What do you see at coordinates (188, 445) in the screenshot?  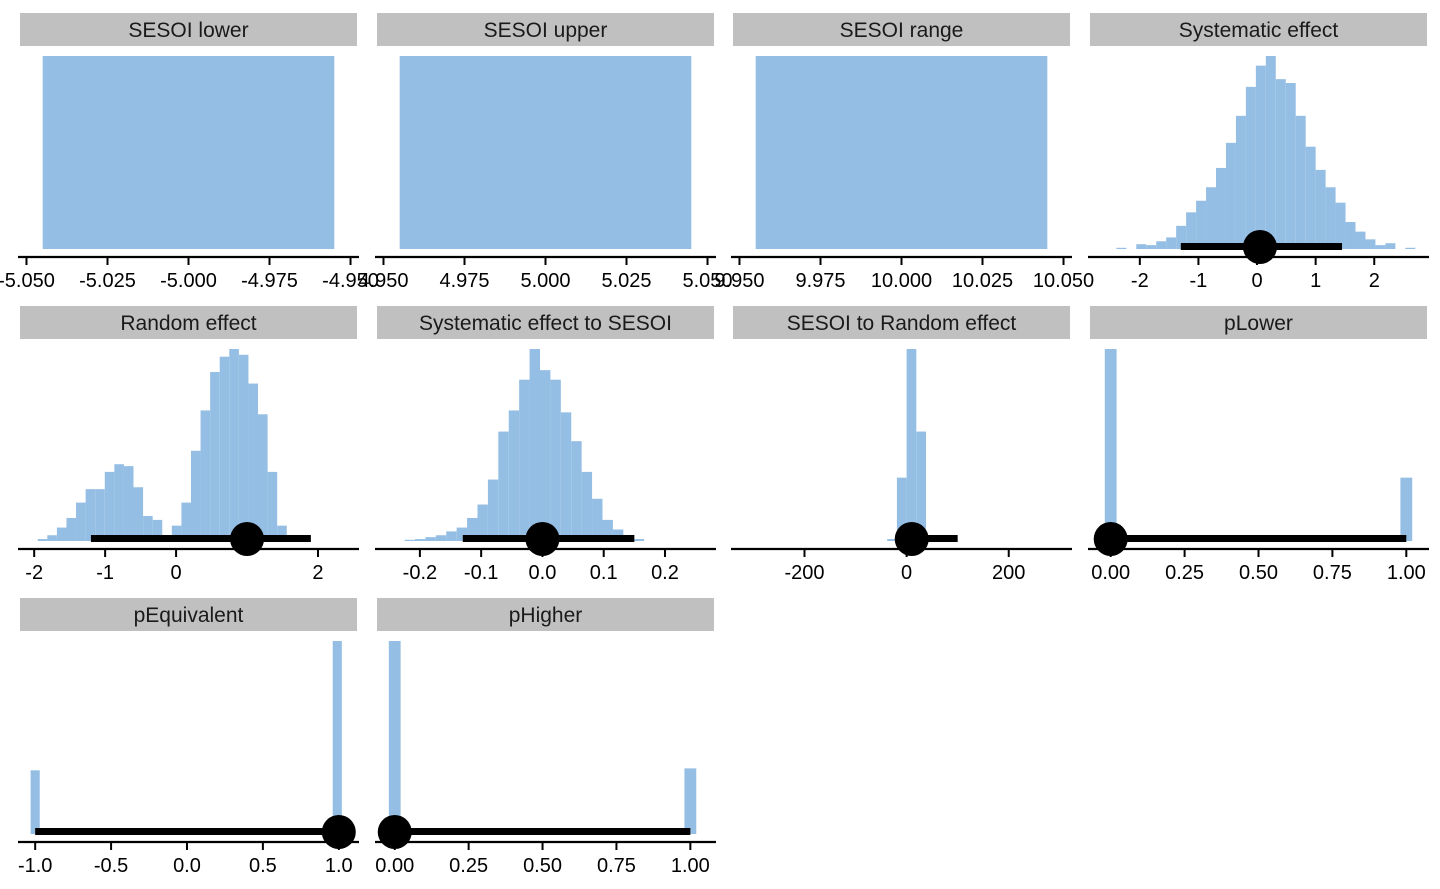 I see `panel-random-effect: Random effect -2 -1 0 2` at bounding box center [188, 445].